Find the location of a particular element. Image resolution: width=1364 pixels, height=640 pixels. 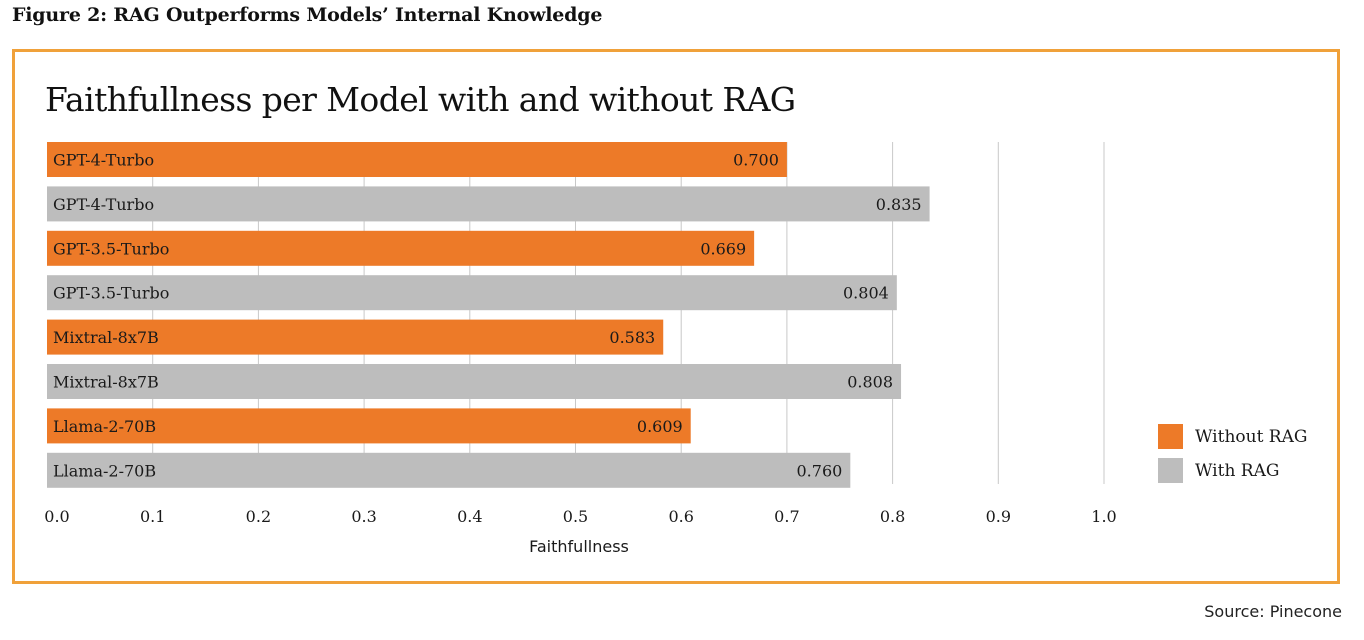

legend-label: Without RAG is located at coordinates (1251, 437).